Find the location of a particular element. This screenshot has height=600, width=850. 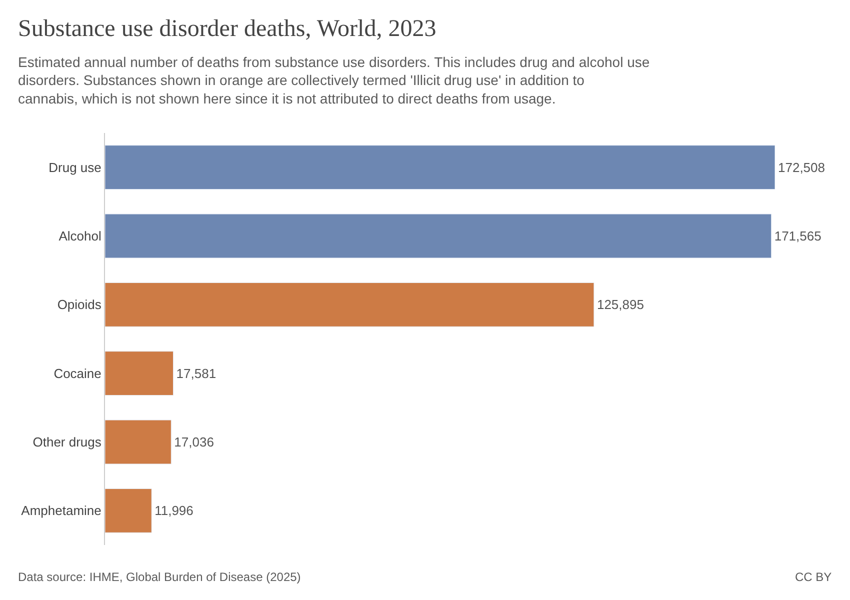

y-tick-label: Cocaine is located at coordinates (78, 373).